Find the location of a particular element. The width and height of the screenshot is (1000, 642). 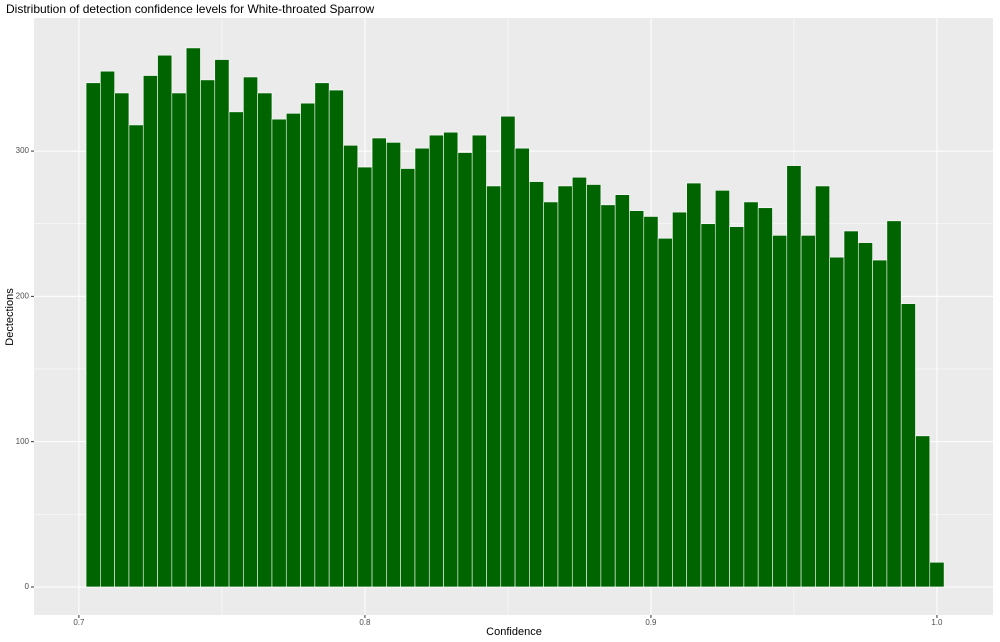

y-tick-label: 100 is located at coordinates (23, 441).